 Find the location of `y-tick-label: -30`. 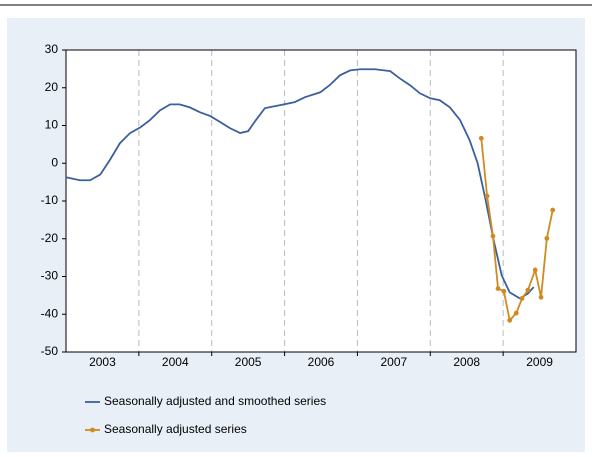

y-tick-label: -30 is located at coordinates (50, 276).